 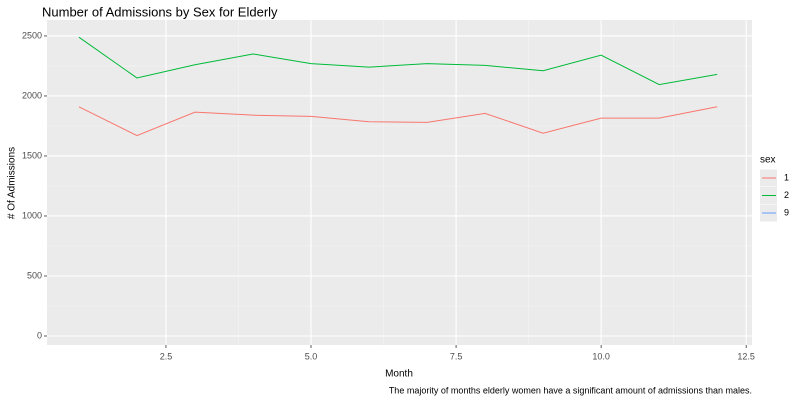 What do you see at coordinates (746, 356) in the screenshot?
I see `x-tick-label: 12.5` at bounding box center [746, 356].